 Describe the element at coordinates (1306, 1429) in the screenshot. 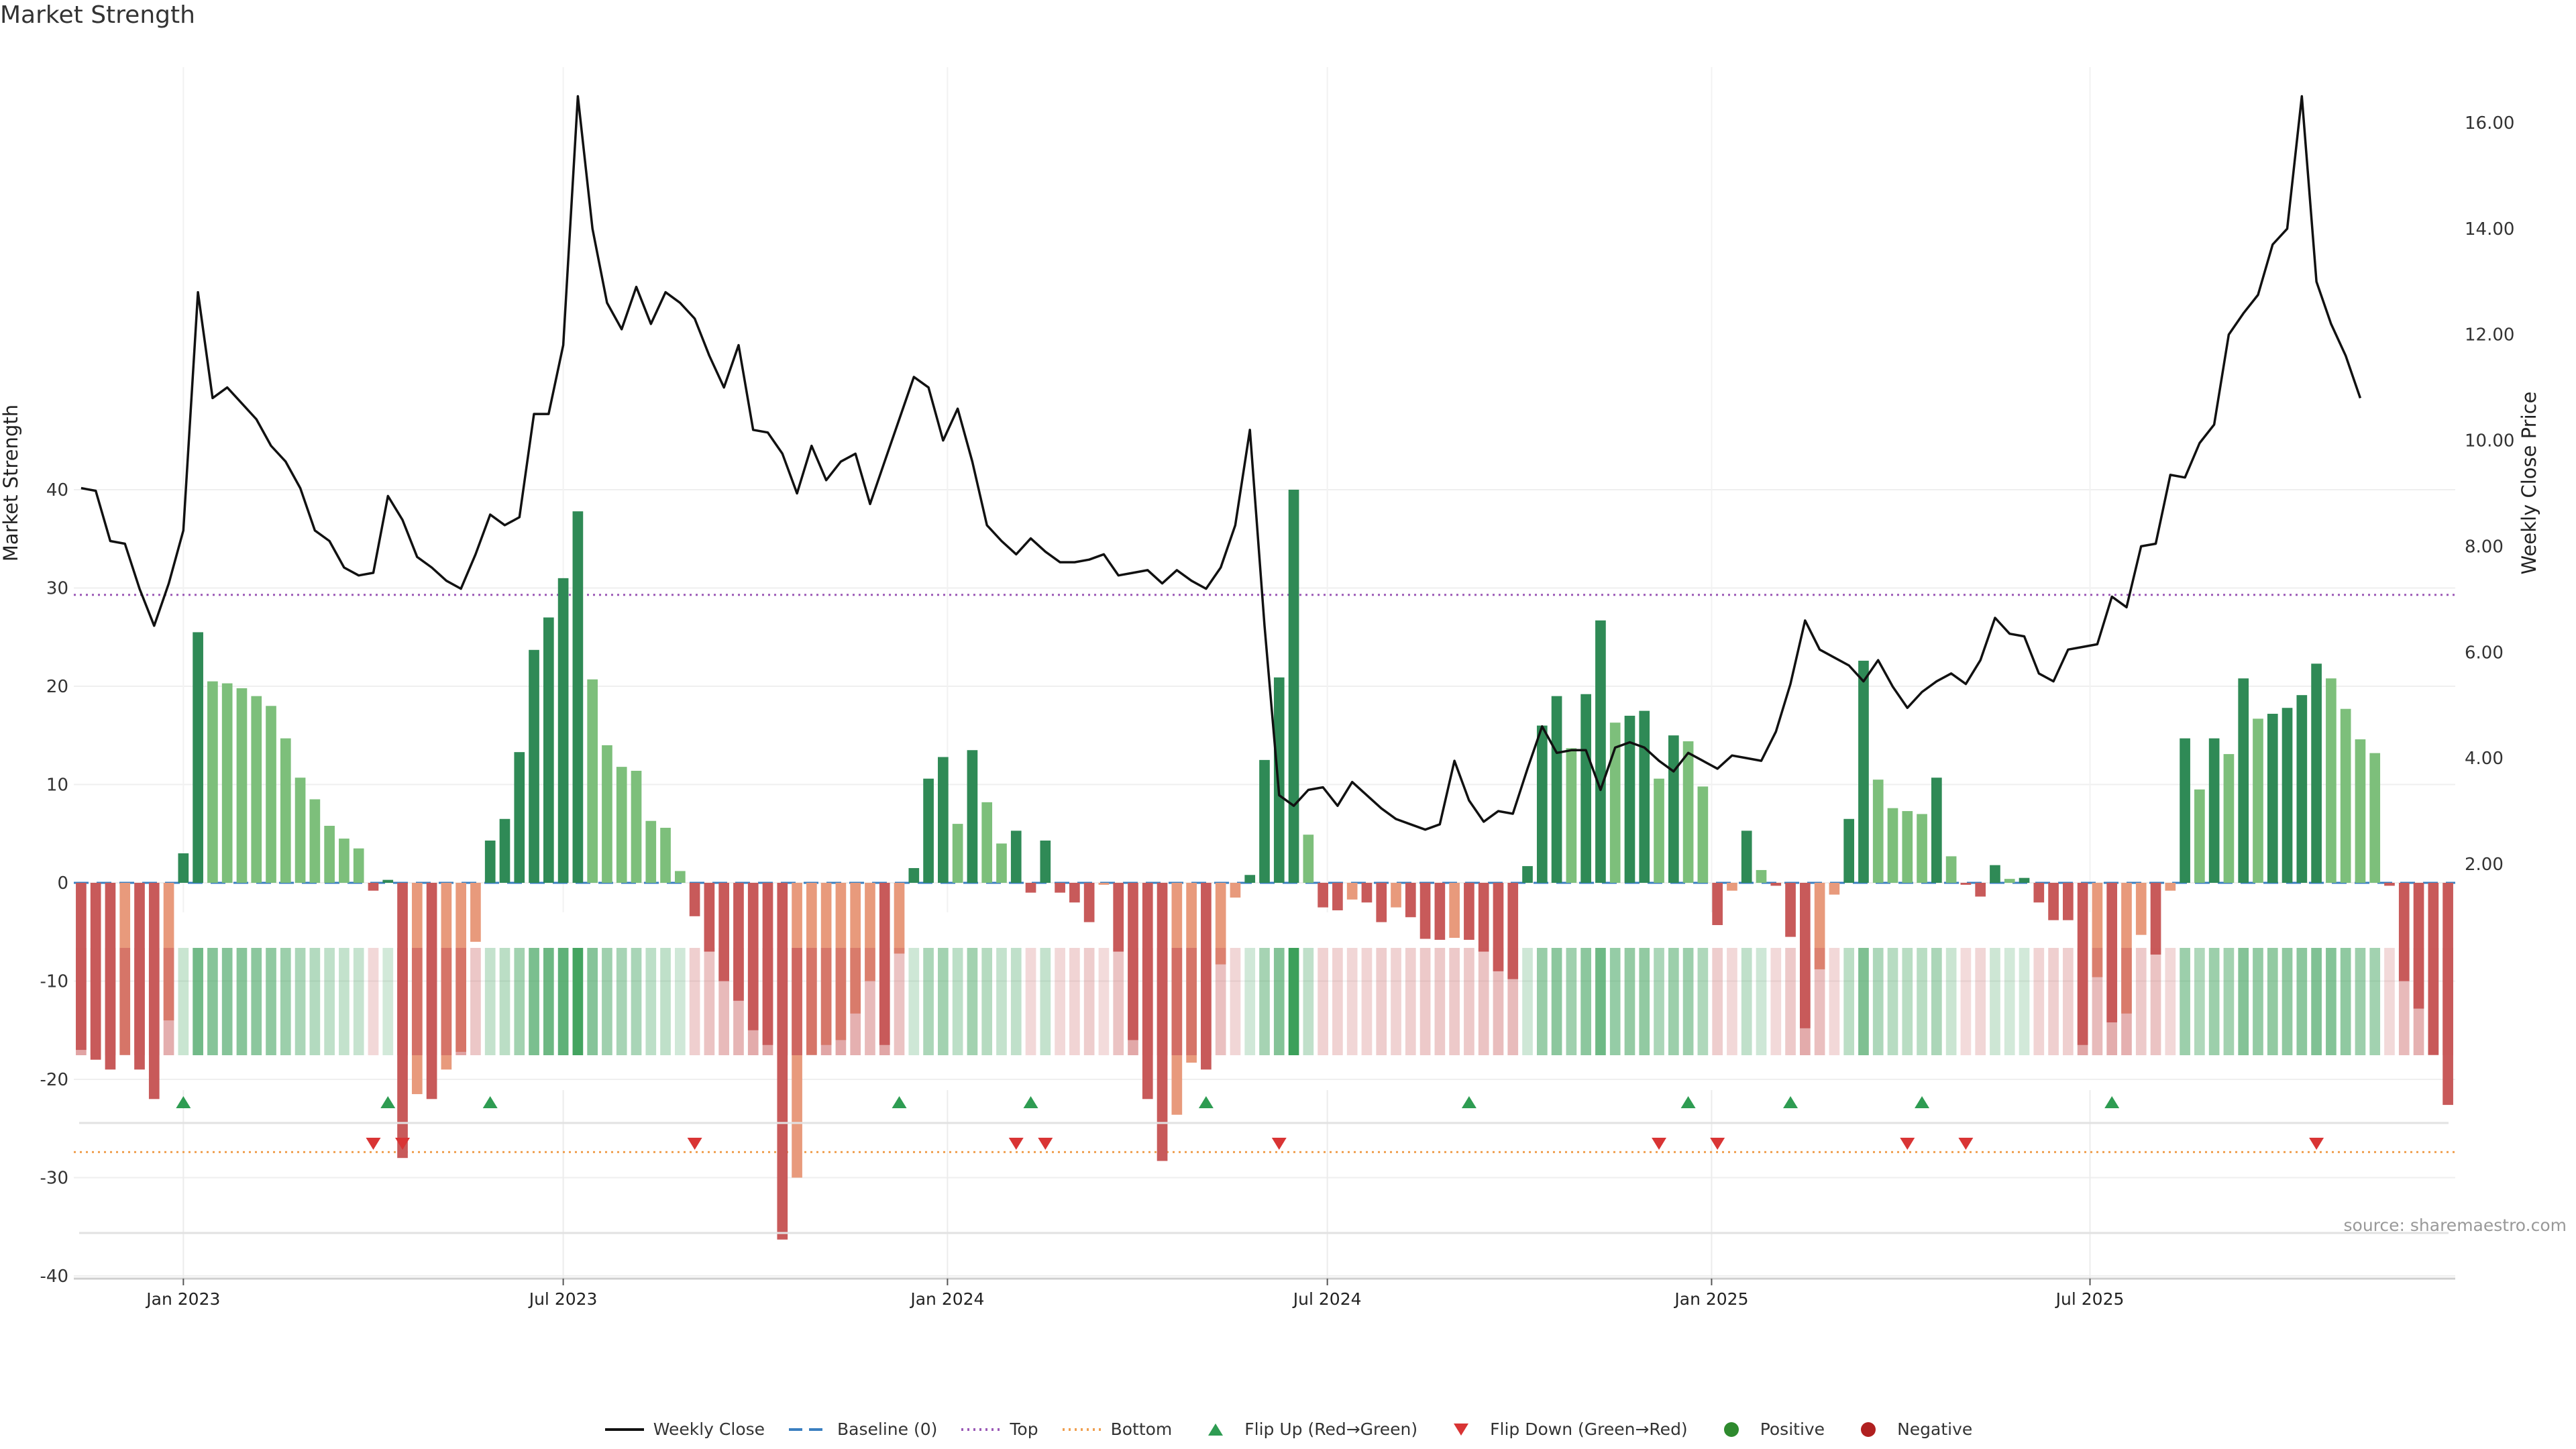

I see `legend-item: Flip Up (Red→Green)` at that location.